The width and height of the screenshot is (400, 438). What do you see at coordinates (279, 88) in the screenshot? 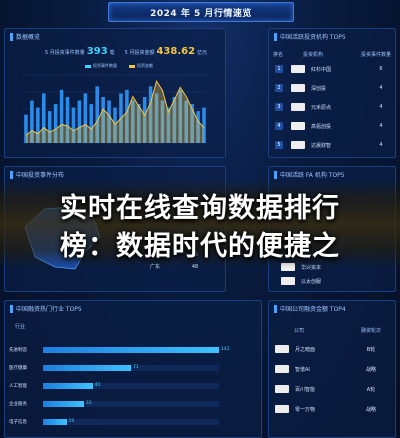
I see `rank-badge: 2` at bounding box center [279, 88].